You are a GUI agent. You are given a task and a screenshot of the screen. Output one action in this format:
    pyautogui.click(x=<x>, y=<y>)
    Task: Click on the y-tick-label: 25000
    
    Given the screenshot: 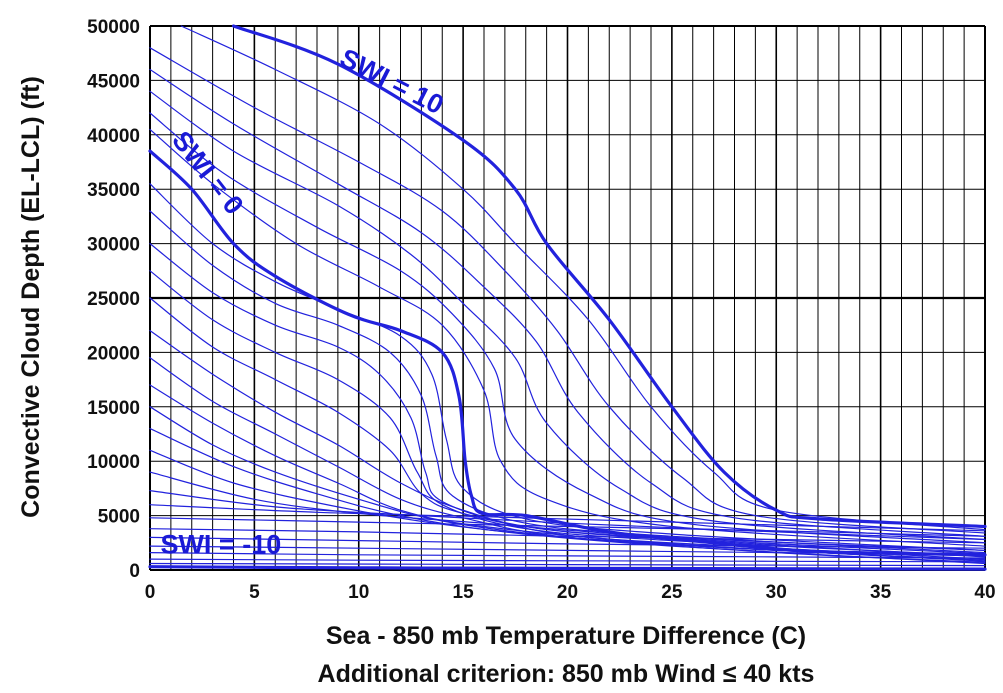 What is the action you would take?
    pyautogui.click(x=113, y=299)
    